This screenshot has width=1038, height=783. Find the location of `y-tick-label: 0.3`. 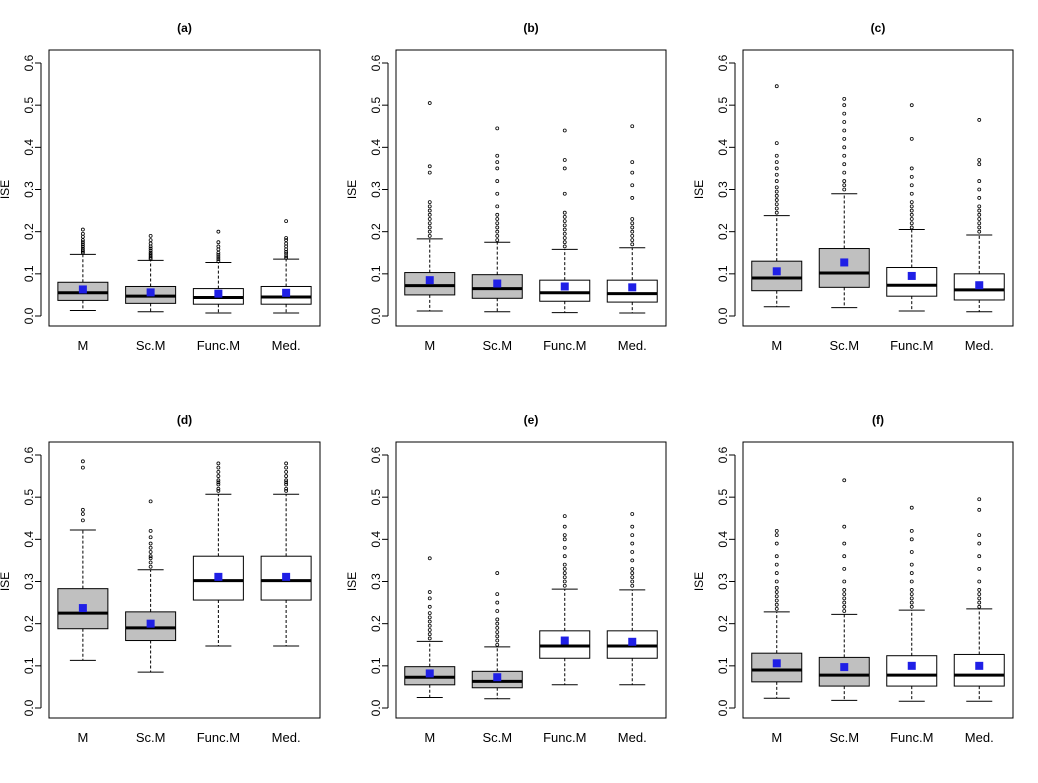

y-tick-label: 0.3 is located at coordinates (376, 189).